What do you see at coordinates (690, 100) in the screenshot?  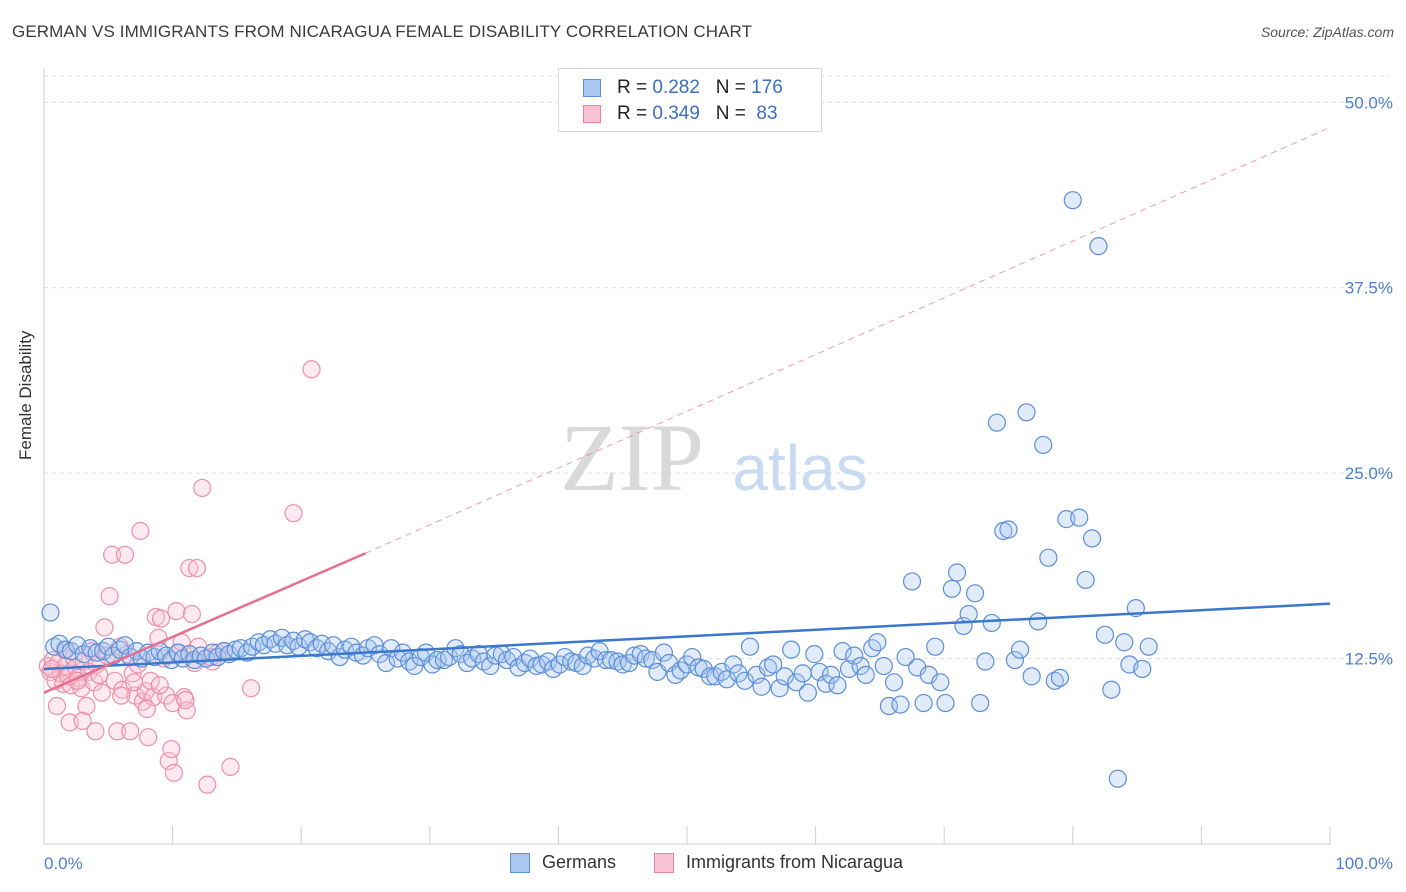 I see `legend: R = 0.282 N = 176 R = 0.349 N = 83` at bounding box center [690, 100].